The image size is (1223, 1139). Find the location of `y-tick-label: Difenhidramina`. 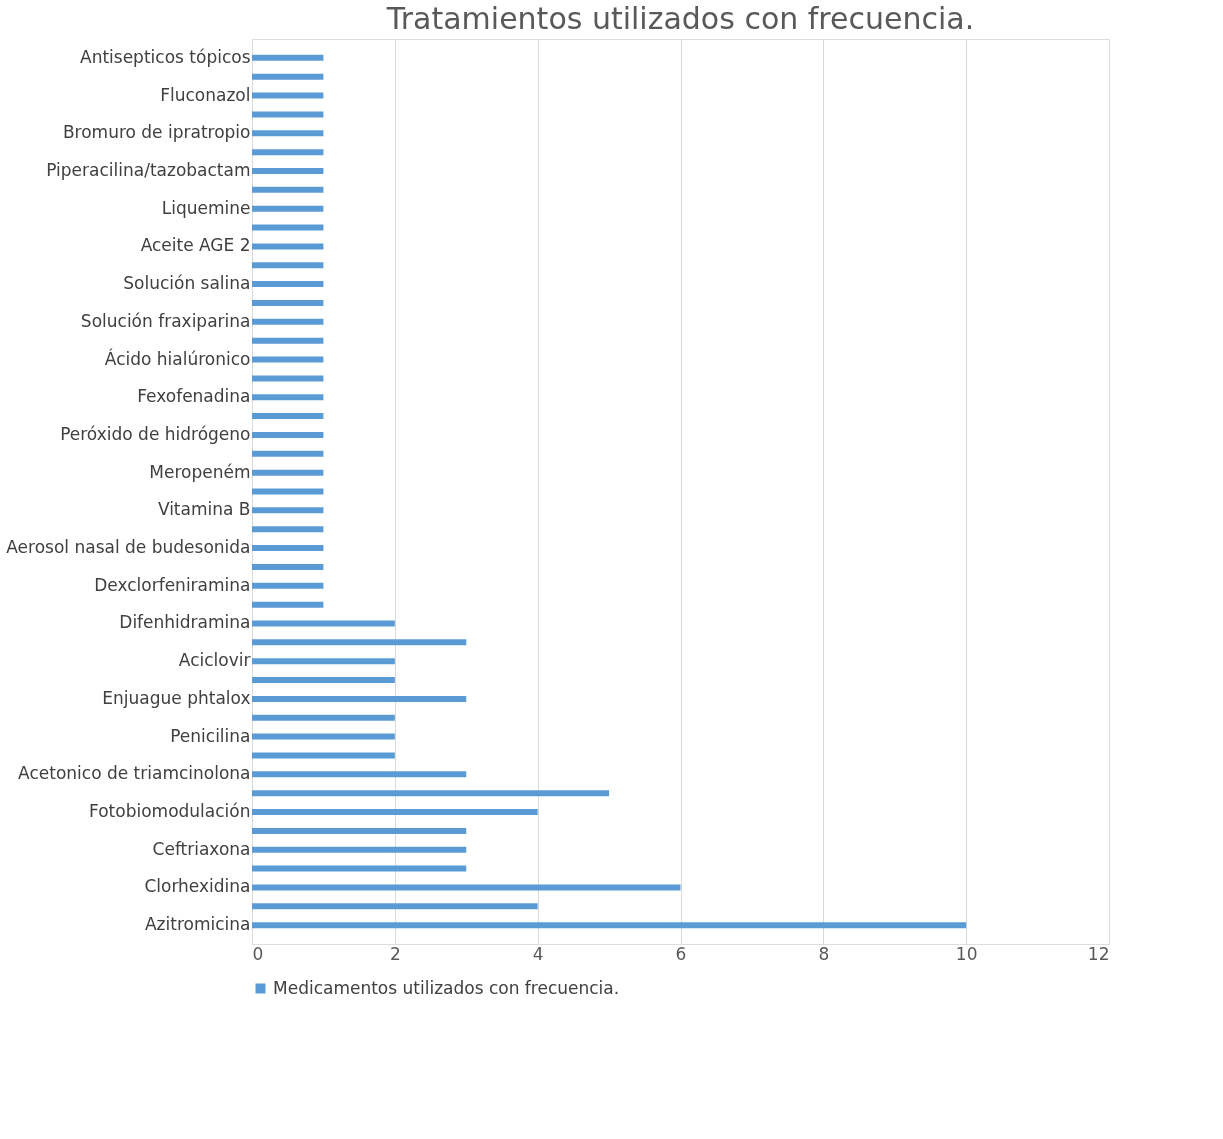

y-tick-label: Difenhidramina is located at coordinates (185, 622).